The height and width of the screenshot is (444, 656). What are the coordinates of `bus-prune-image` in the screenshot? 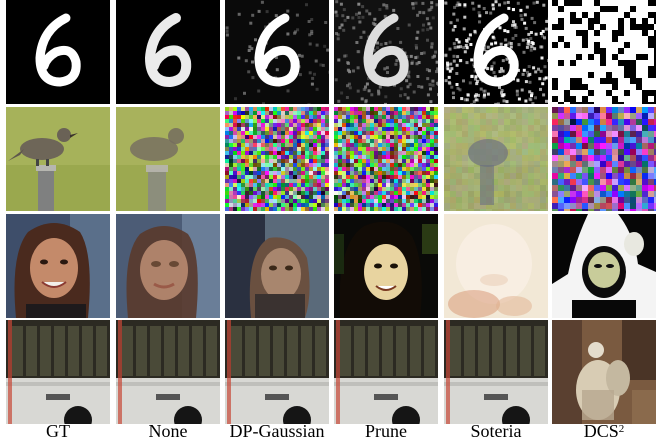 It's located at (386, 372).